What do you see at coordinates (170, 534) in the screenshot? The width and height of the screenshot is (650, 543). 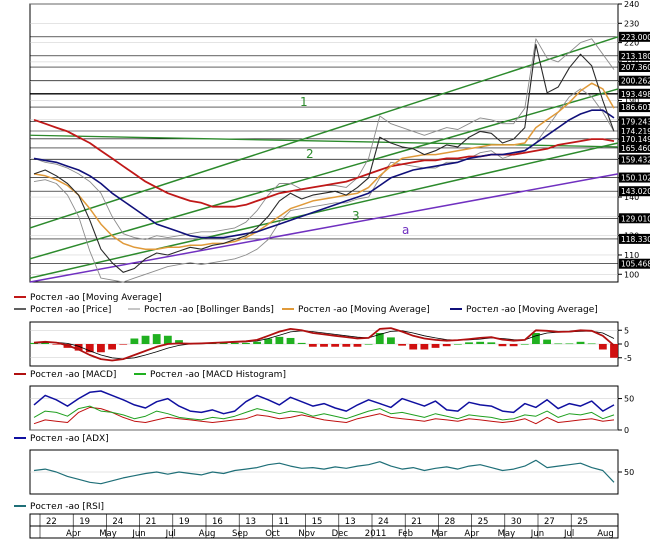 I see `x-month-label-3: Jul` at bounding box center [170, 534].